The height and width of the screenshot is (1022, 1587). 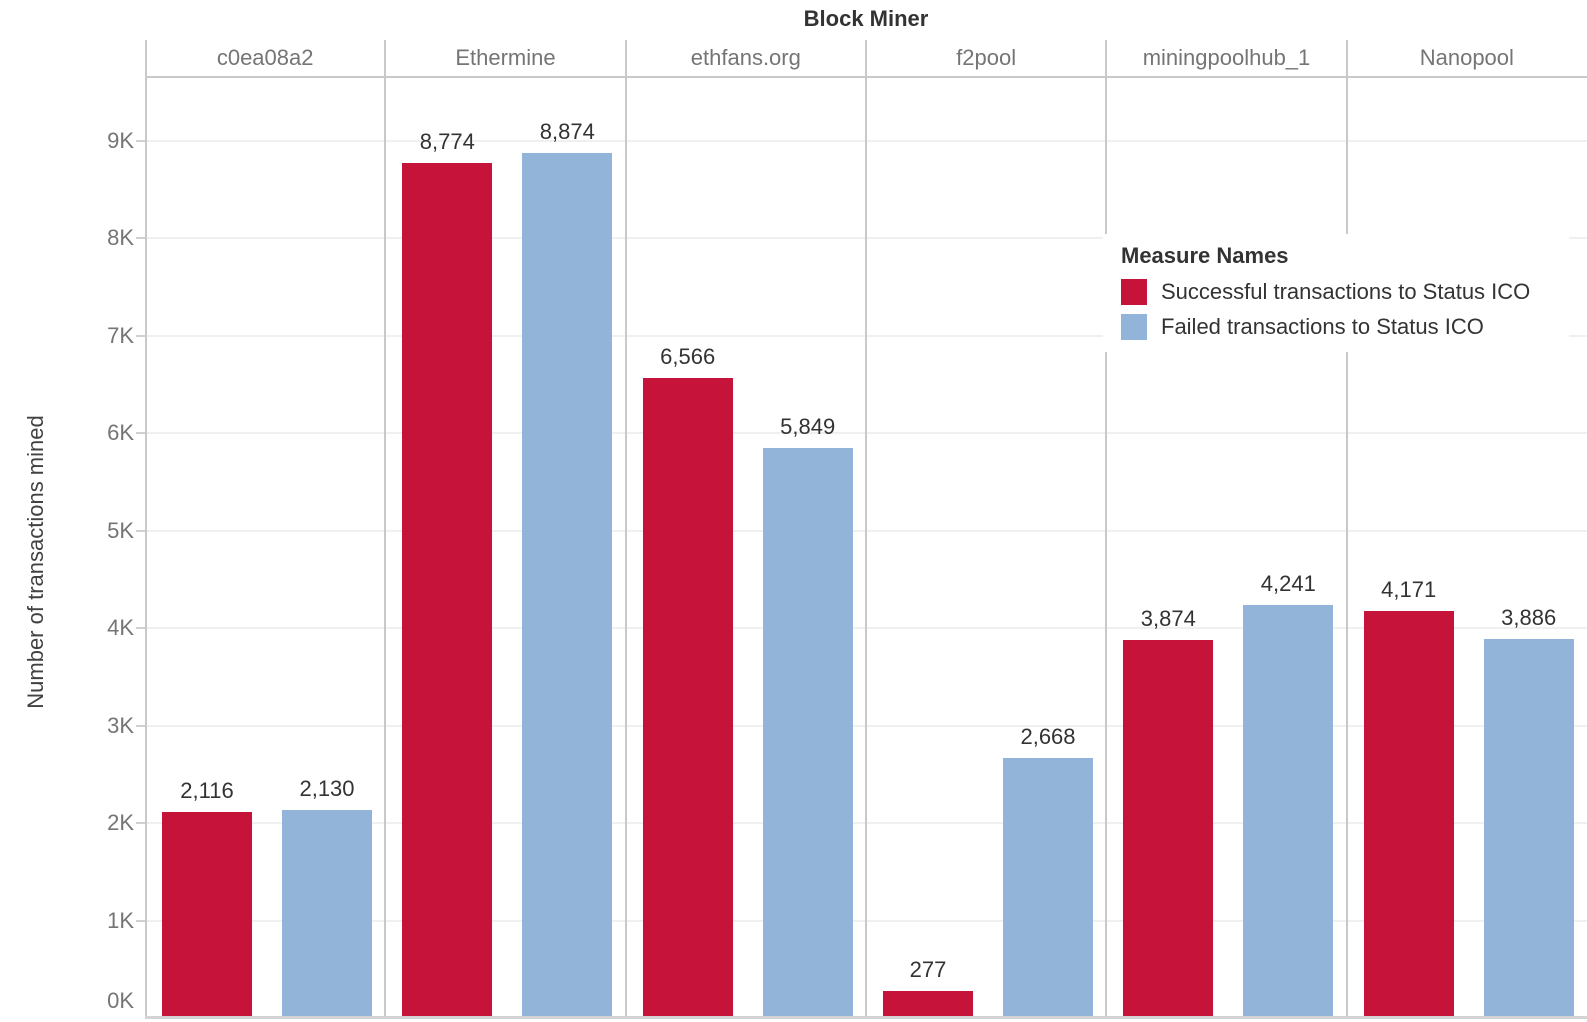 What do you see at coordinates (1226, 57) in the screenshot?
I see `column-header-miningpoolhub_1: miningpoolhub_1` at bounding box center [1226, 57].